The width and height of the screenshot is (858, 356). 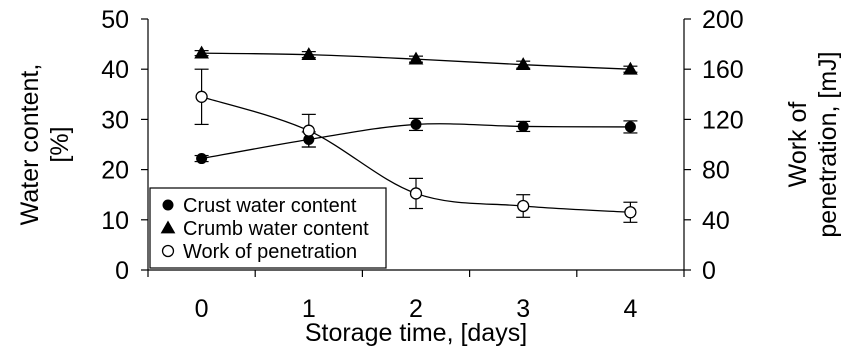 I want to click on right-tick-label: 160, so click(x=723, y=70).